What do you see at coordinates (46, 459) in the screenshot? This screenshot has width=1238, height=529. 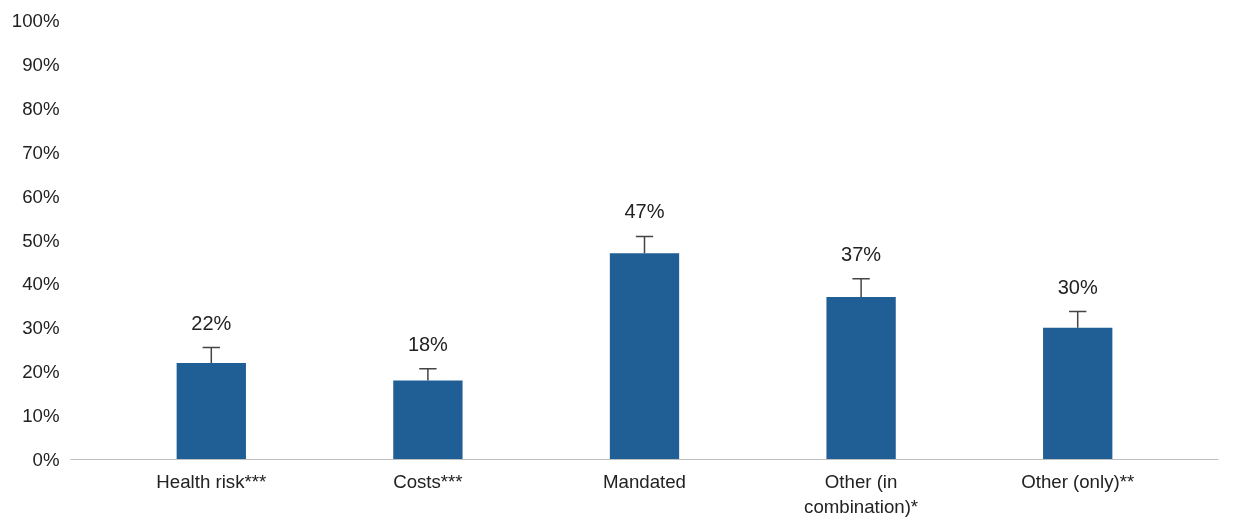 I see `y-tick-label: 0%` at bounding box center [46, 459].